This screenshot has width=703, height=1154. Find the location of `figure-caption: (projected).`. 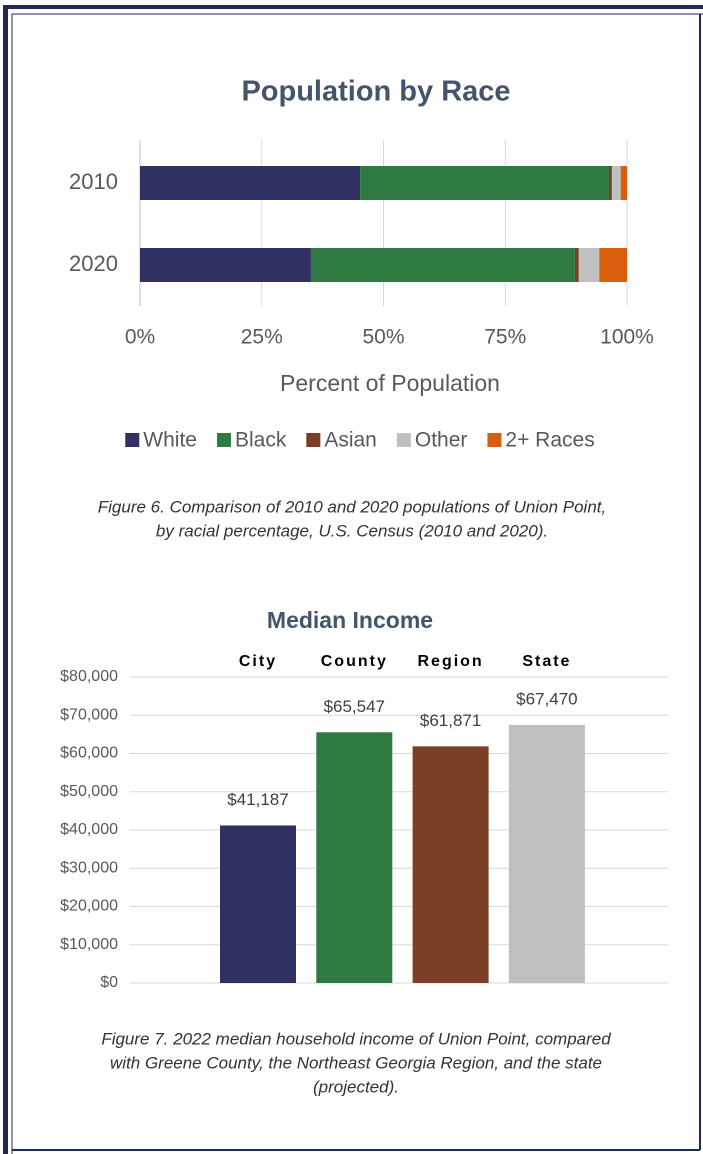

figure-caption: (projected). is located at coordinates (356, 1086).